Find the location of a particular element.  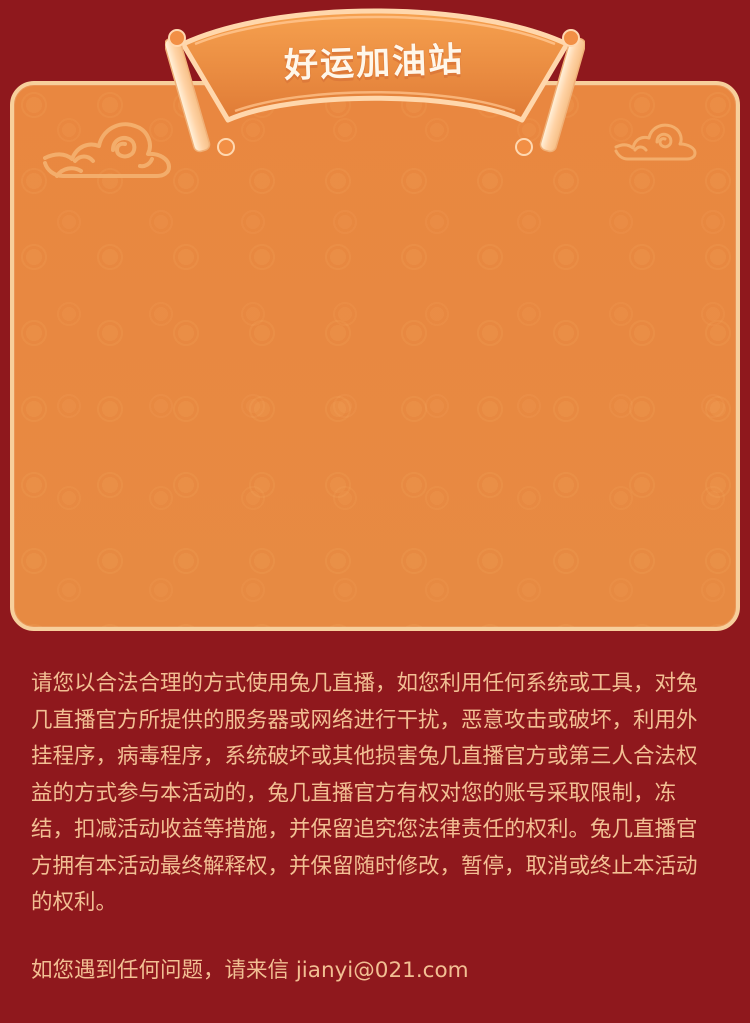

scroll-banner-graphic is located at coordinates (375, 82).